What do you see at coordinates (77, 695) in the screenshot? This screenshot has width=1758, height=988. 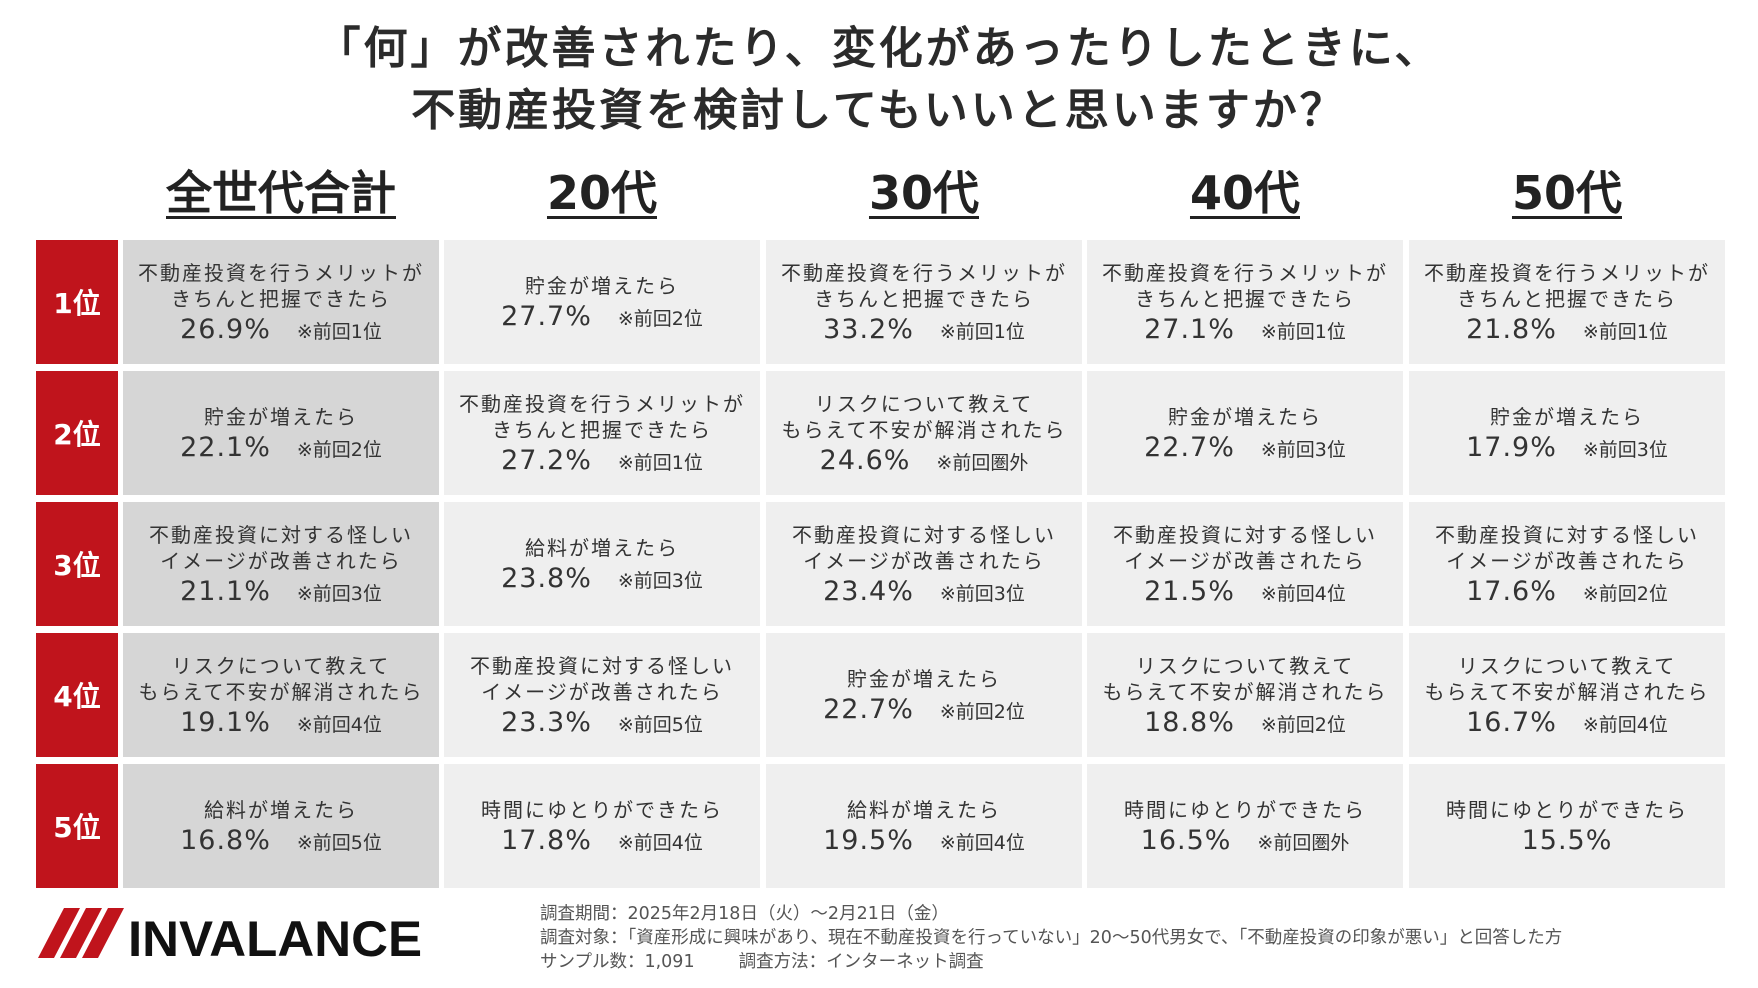 I see `rank-label: 4位` at bounding box center [77, 695].